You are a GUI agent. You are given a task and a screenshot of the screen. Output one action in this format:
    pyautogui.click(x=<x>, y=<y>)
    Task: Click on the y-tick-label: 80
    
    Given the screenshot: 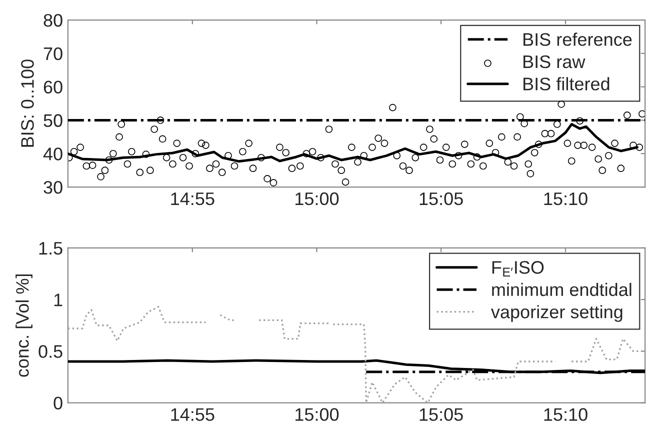 What is the action you would take?
    pyautogui.click(x=53, y=20)
    